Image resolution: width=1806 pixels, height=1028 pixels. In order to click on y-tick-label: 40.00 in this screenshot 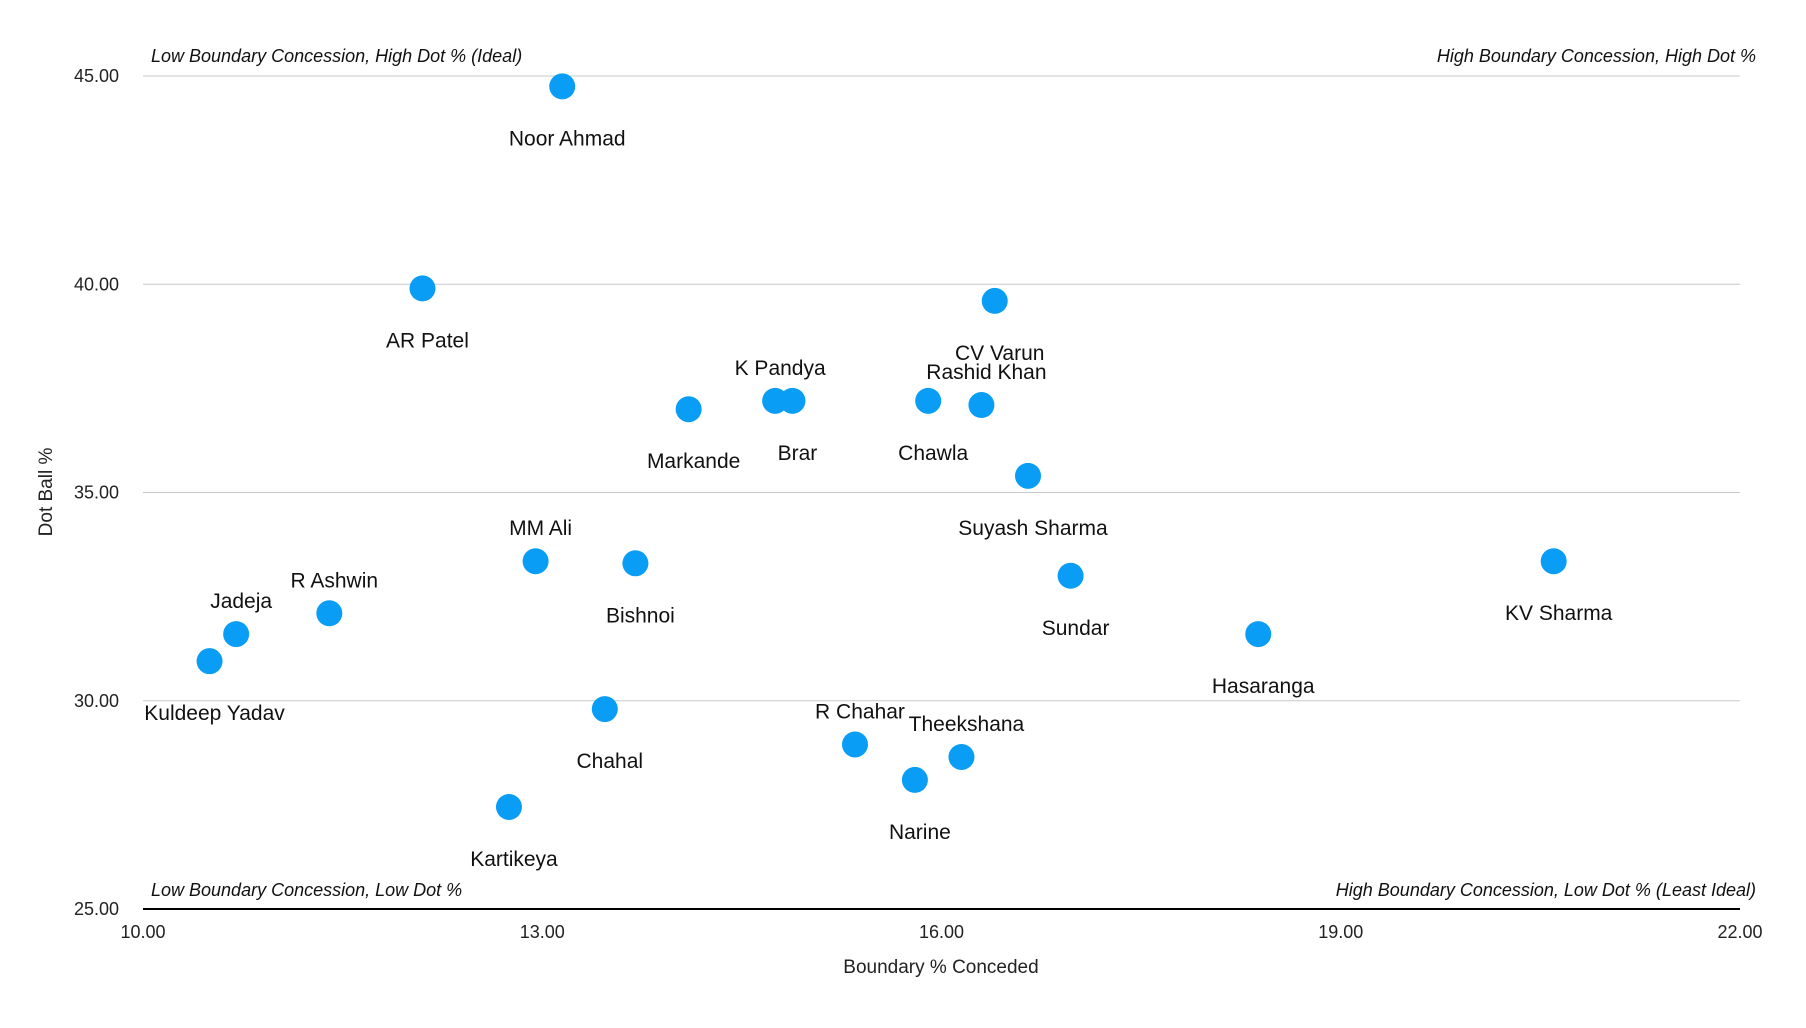, I will do `click(96, 284)`.